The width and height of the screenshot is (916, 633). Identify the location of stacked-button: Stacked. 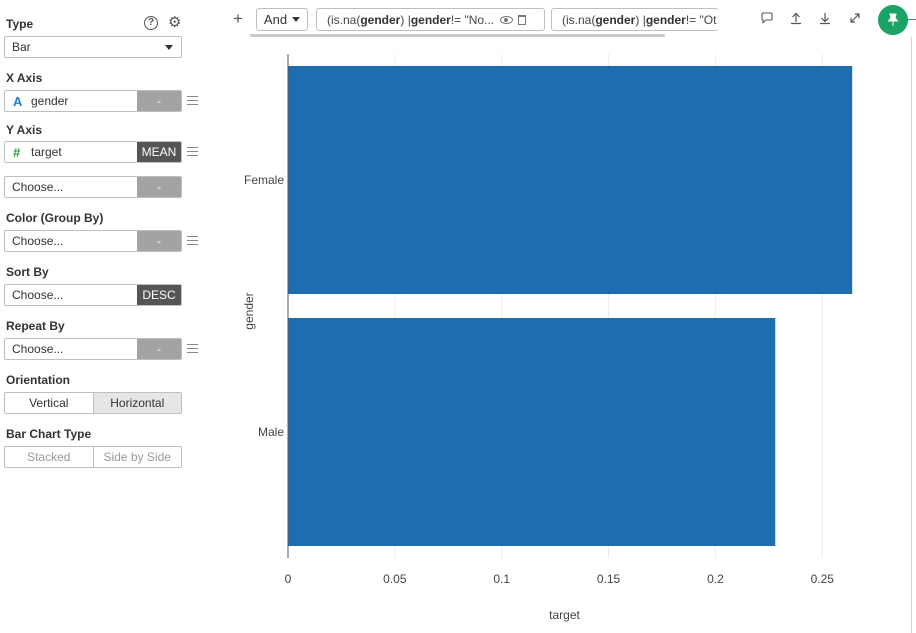
(49, 457).